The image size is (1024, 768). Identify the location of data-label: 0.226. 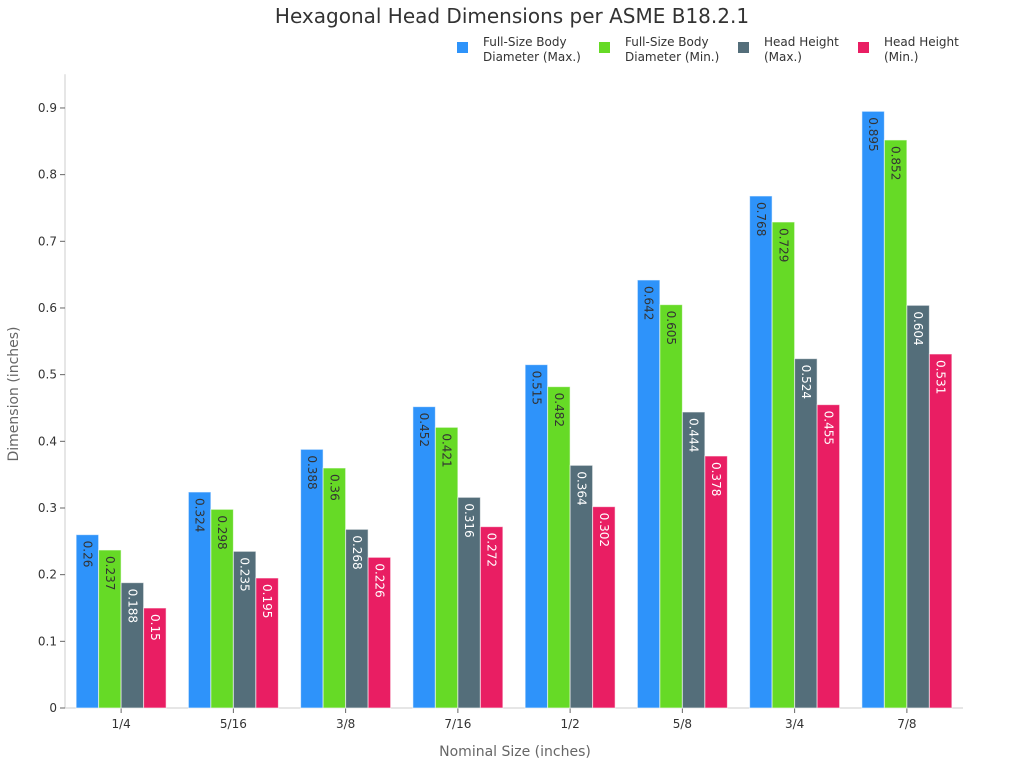
(379, 580).